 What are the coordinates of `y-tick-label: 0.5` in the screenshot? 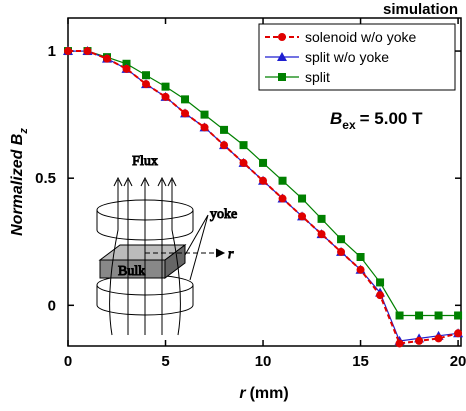 It's located at (45, 178).